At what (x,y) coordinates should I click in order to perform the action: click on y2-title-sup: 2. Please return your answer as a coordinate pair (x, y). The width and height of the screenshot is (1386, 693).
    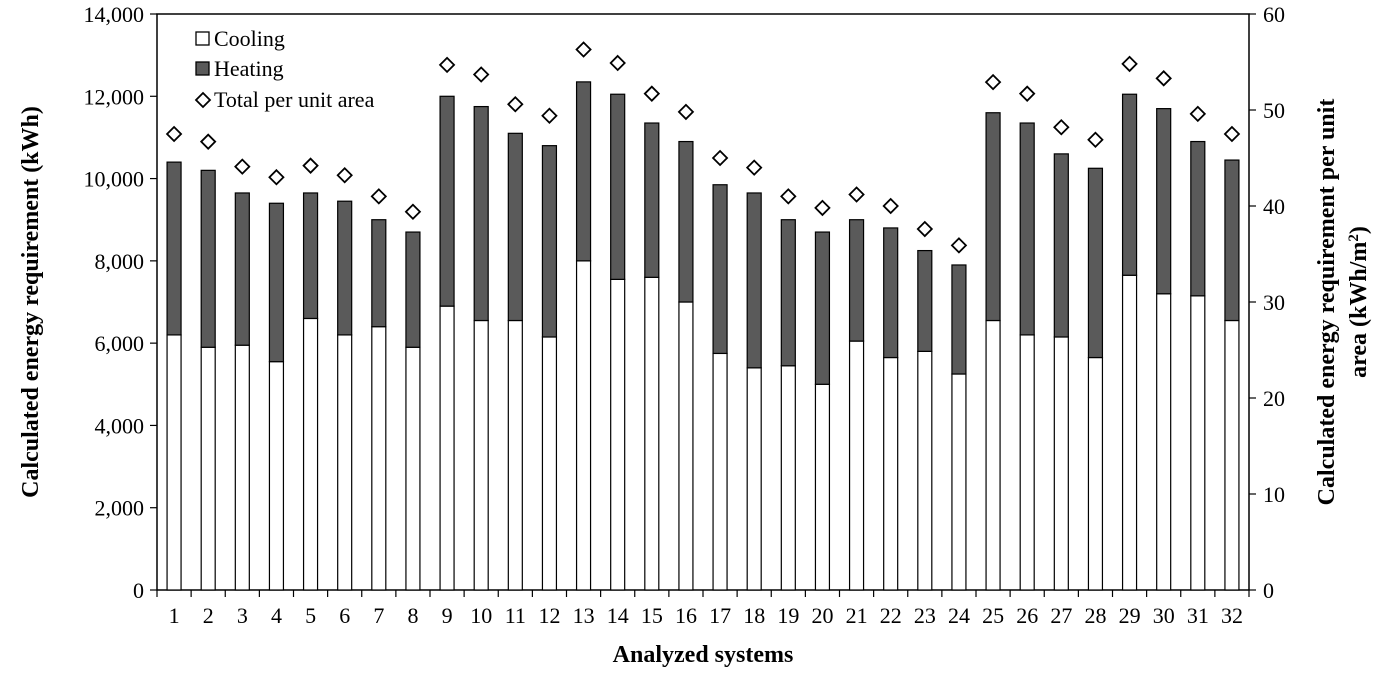
    Looking at the image, I should click on (1354, 238).